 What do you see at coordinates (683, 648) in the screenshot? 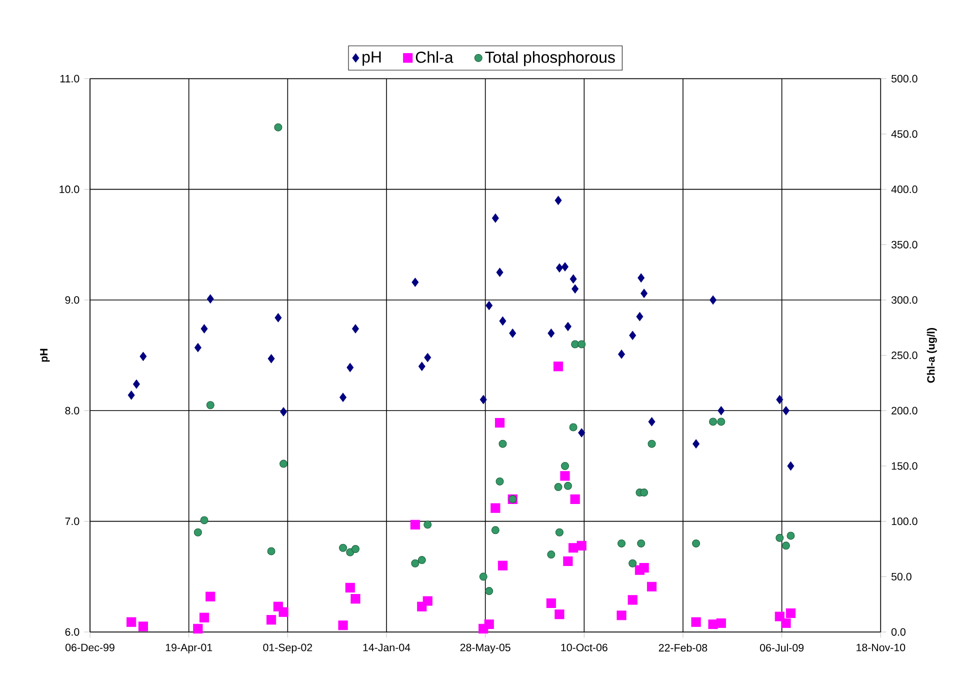
I see `x-tick-label: 22-Feb-08` at bounding box center [683, 648].